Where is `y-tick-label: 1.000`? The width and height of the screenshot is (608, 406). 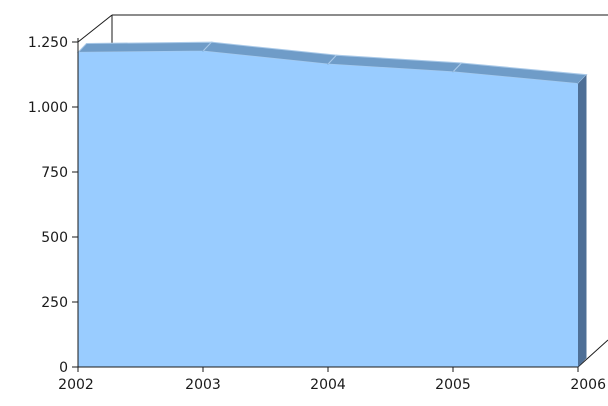
y-tick-label: 1.000 is located at coordinates (48, 108).